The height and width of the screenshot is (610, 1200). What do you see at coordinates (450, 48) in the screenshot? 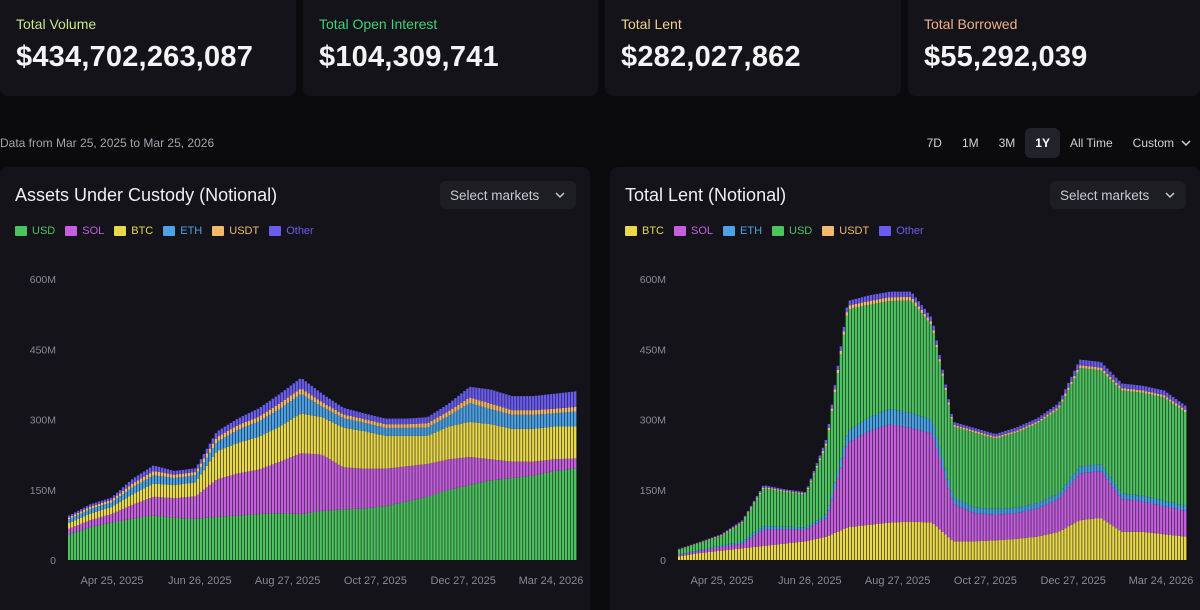
I see `stat-card-total-open-interest: Total Open Interest $104,309,741` at bounding box center [450, 48].